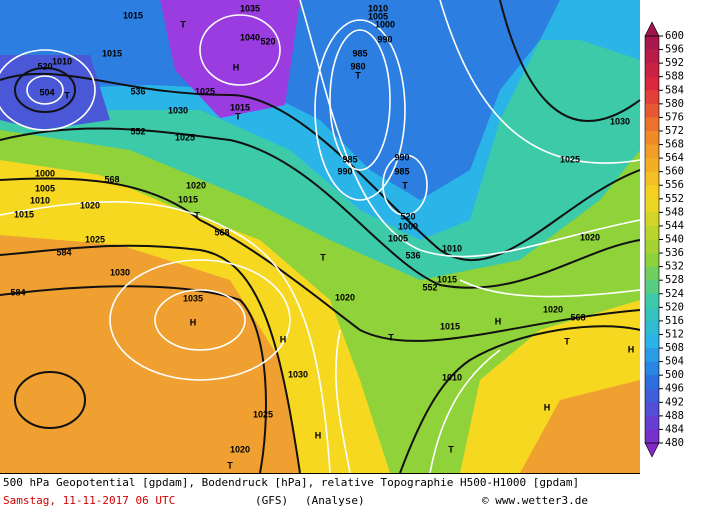  Describe the element at coordinates (674, 375) in the screenshot. I see `colorbar-label: 500` at that location.